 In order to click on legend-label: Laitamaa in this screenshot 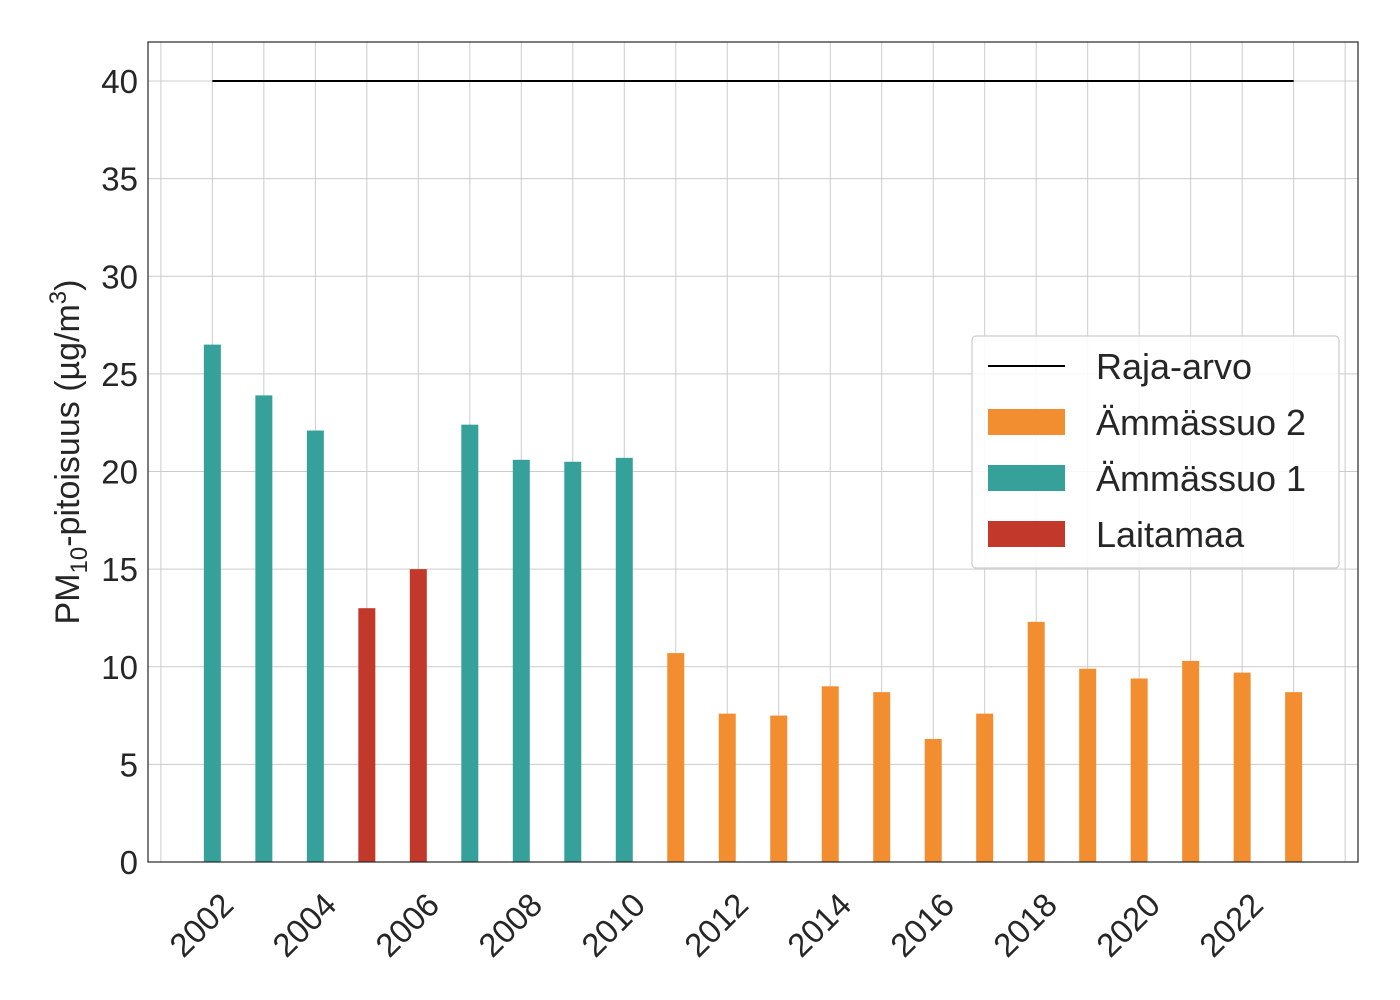, I will do `click(1170, 534)`.